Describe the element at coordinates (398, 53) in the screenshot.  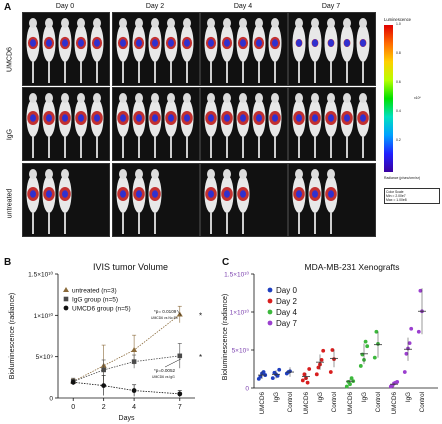
I see `colorbar-tick-1: 0.8` at that location.